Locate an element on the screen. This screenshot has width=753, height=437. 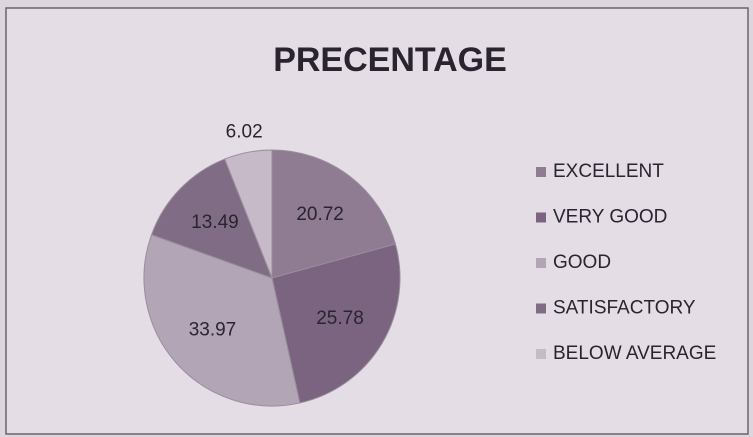
legend-label: VERY GOOD is located at coordinates (610, 217).